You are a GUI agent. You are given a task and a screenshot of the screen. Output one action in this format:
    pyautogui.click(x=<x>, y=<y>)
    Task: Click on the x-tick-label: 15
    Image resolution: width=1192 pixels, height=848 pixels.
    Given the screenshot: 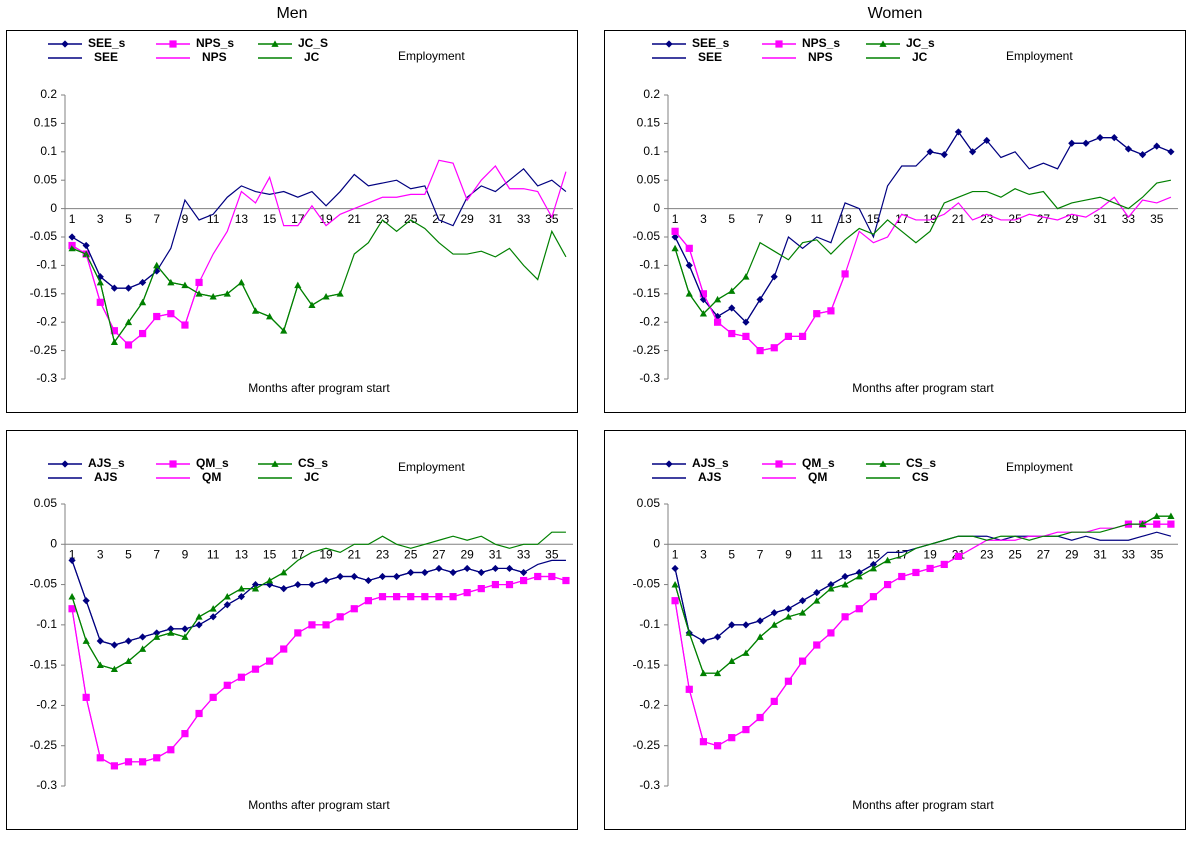 What is the action you would take?
    pyautogui.click(x=270, y=554)
    